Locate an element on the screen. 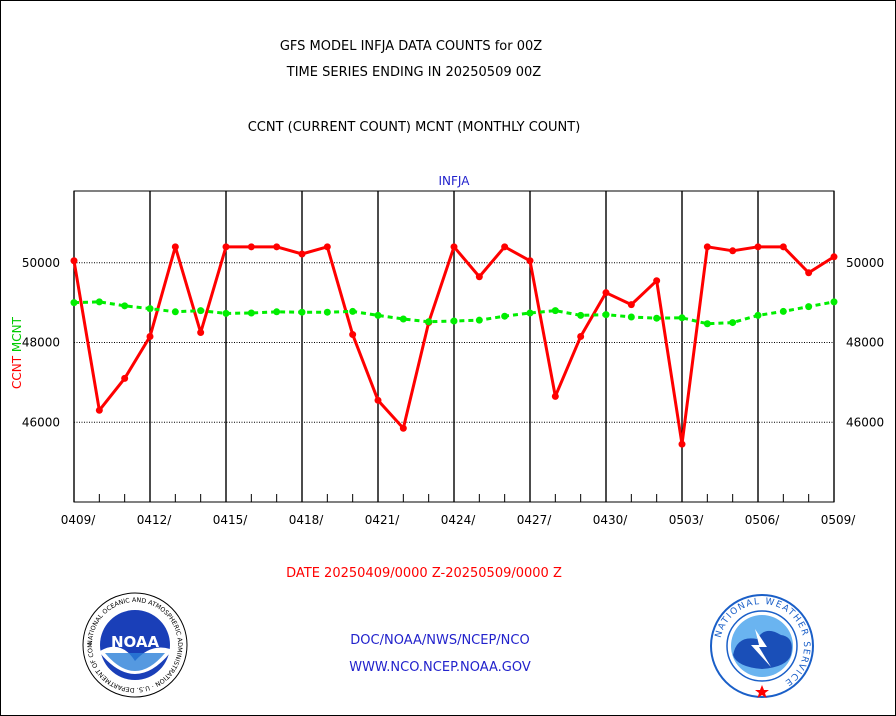 The image size is (896, 716). x-tick-label: 0430/ is located at coordinates (611, 520).